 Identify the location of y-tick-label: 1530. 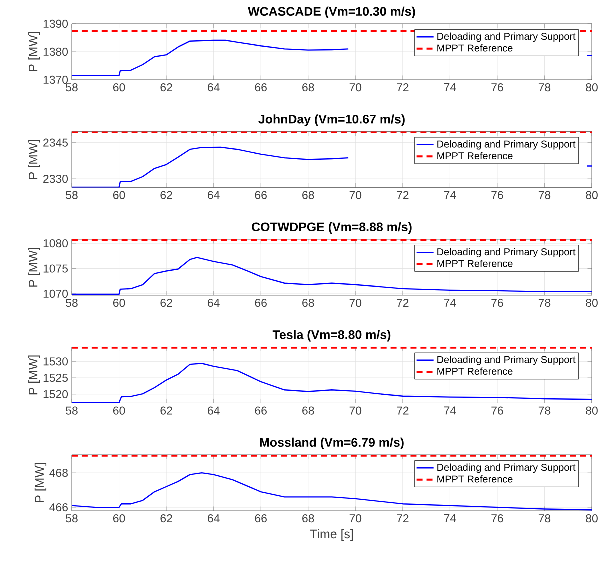
(56, 362).